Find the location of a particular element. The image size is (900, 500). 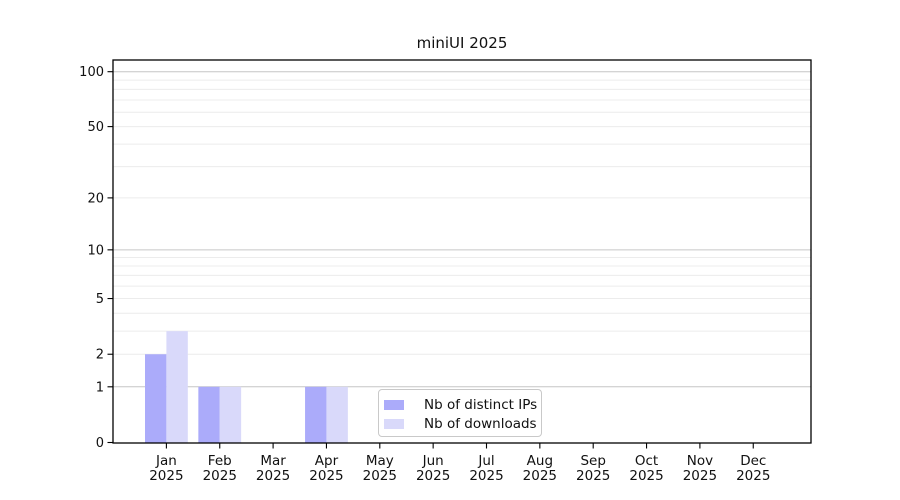

x-tick-label-month: Jul is located at coordinates (485, 461).